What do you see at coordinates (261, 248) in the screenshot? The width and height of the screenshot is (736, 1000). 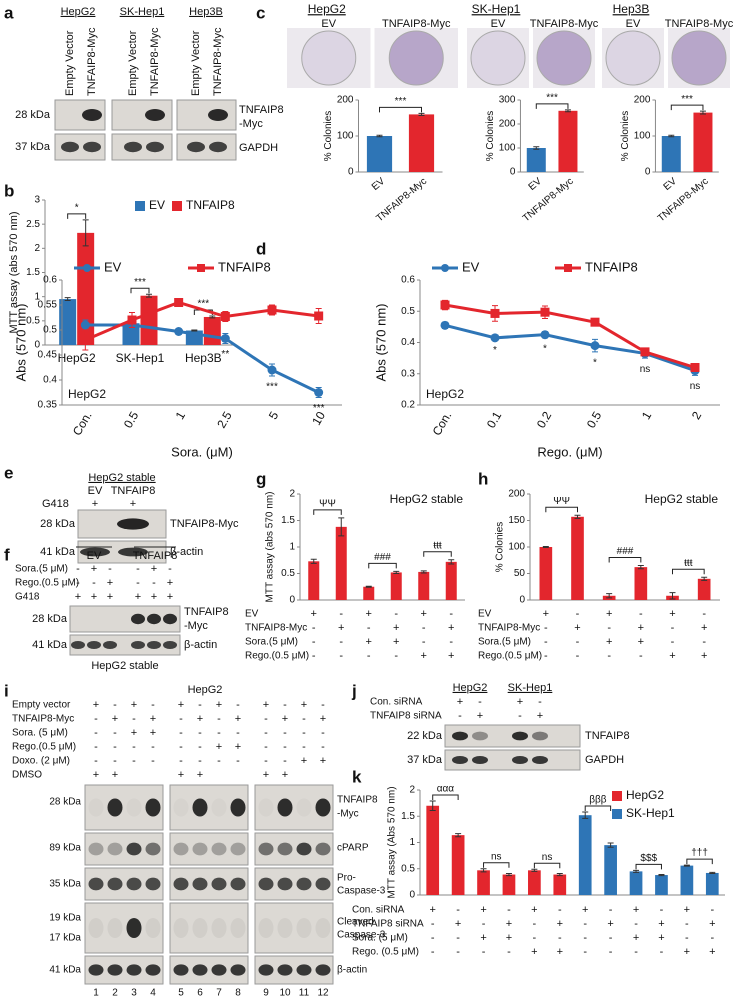 I see `panel-letter: d` at bounding box center [261, 248].